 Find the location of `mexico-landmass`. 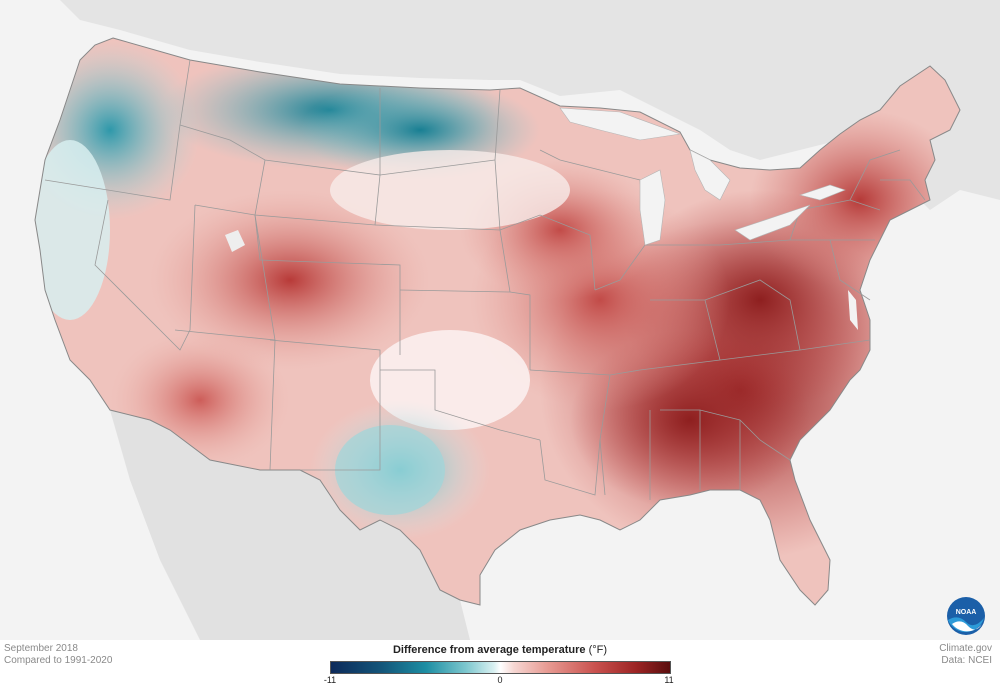

mexico-landmass is located at coordinates (290, 525).